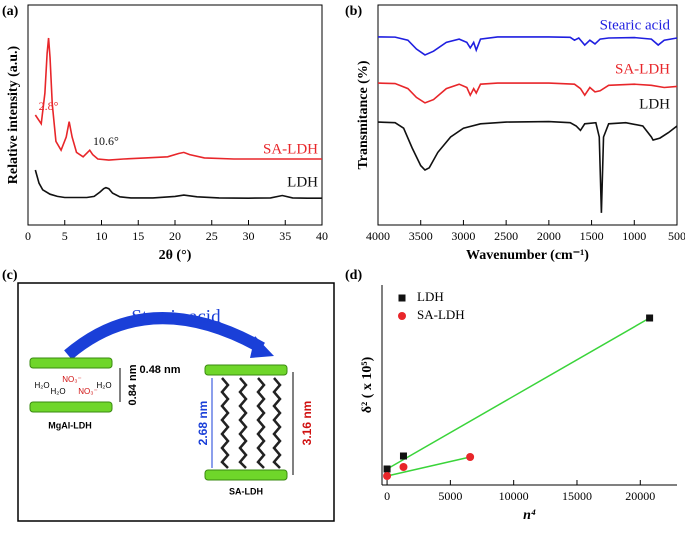 The width and height of the screenshot is (685, 534). I want to click on x-tick-label: 35, so click(285, 236).